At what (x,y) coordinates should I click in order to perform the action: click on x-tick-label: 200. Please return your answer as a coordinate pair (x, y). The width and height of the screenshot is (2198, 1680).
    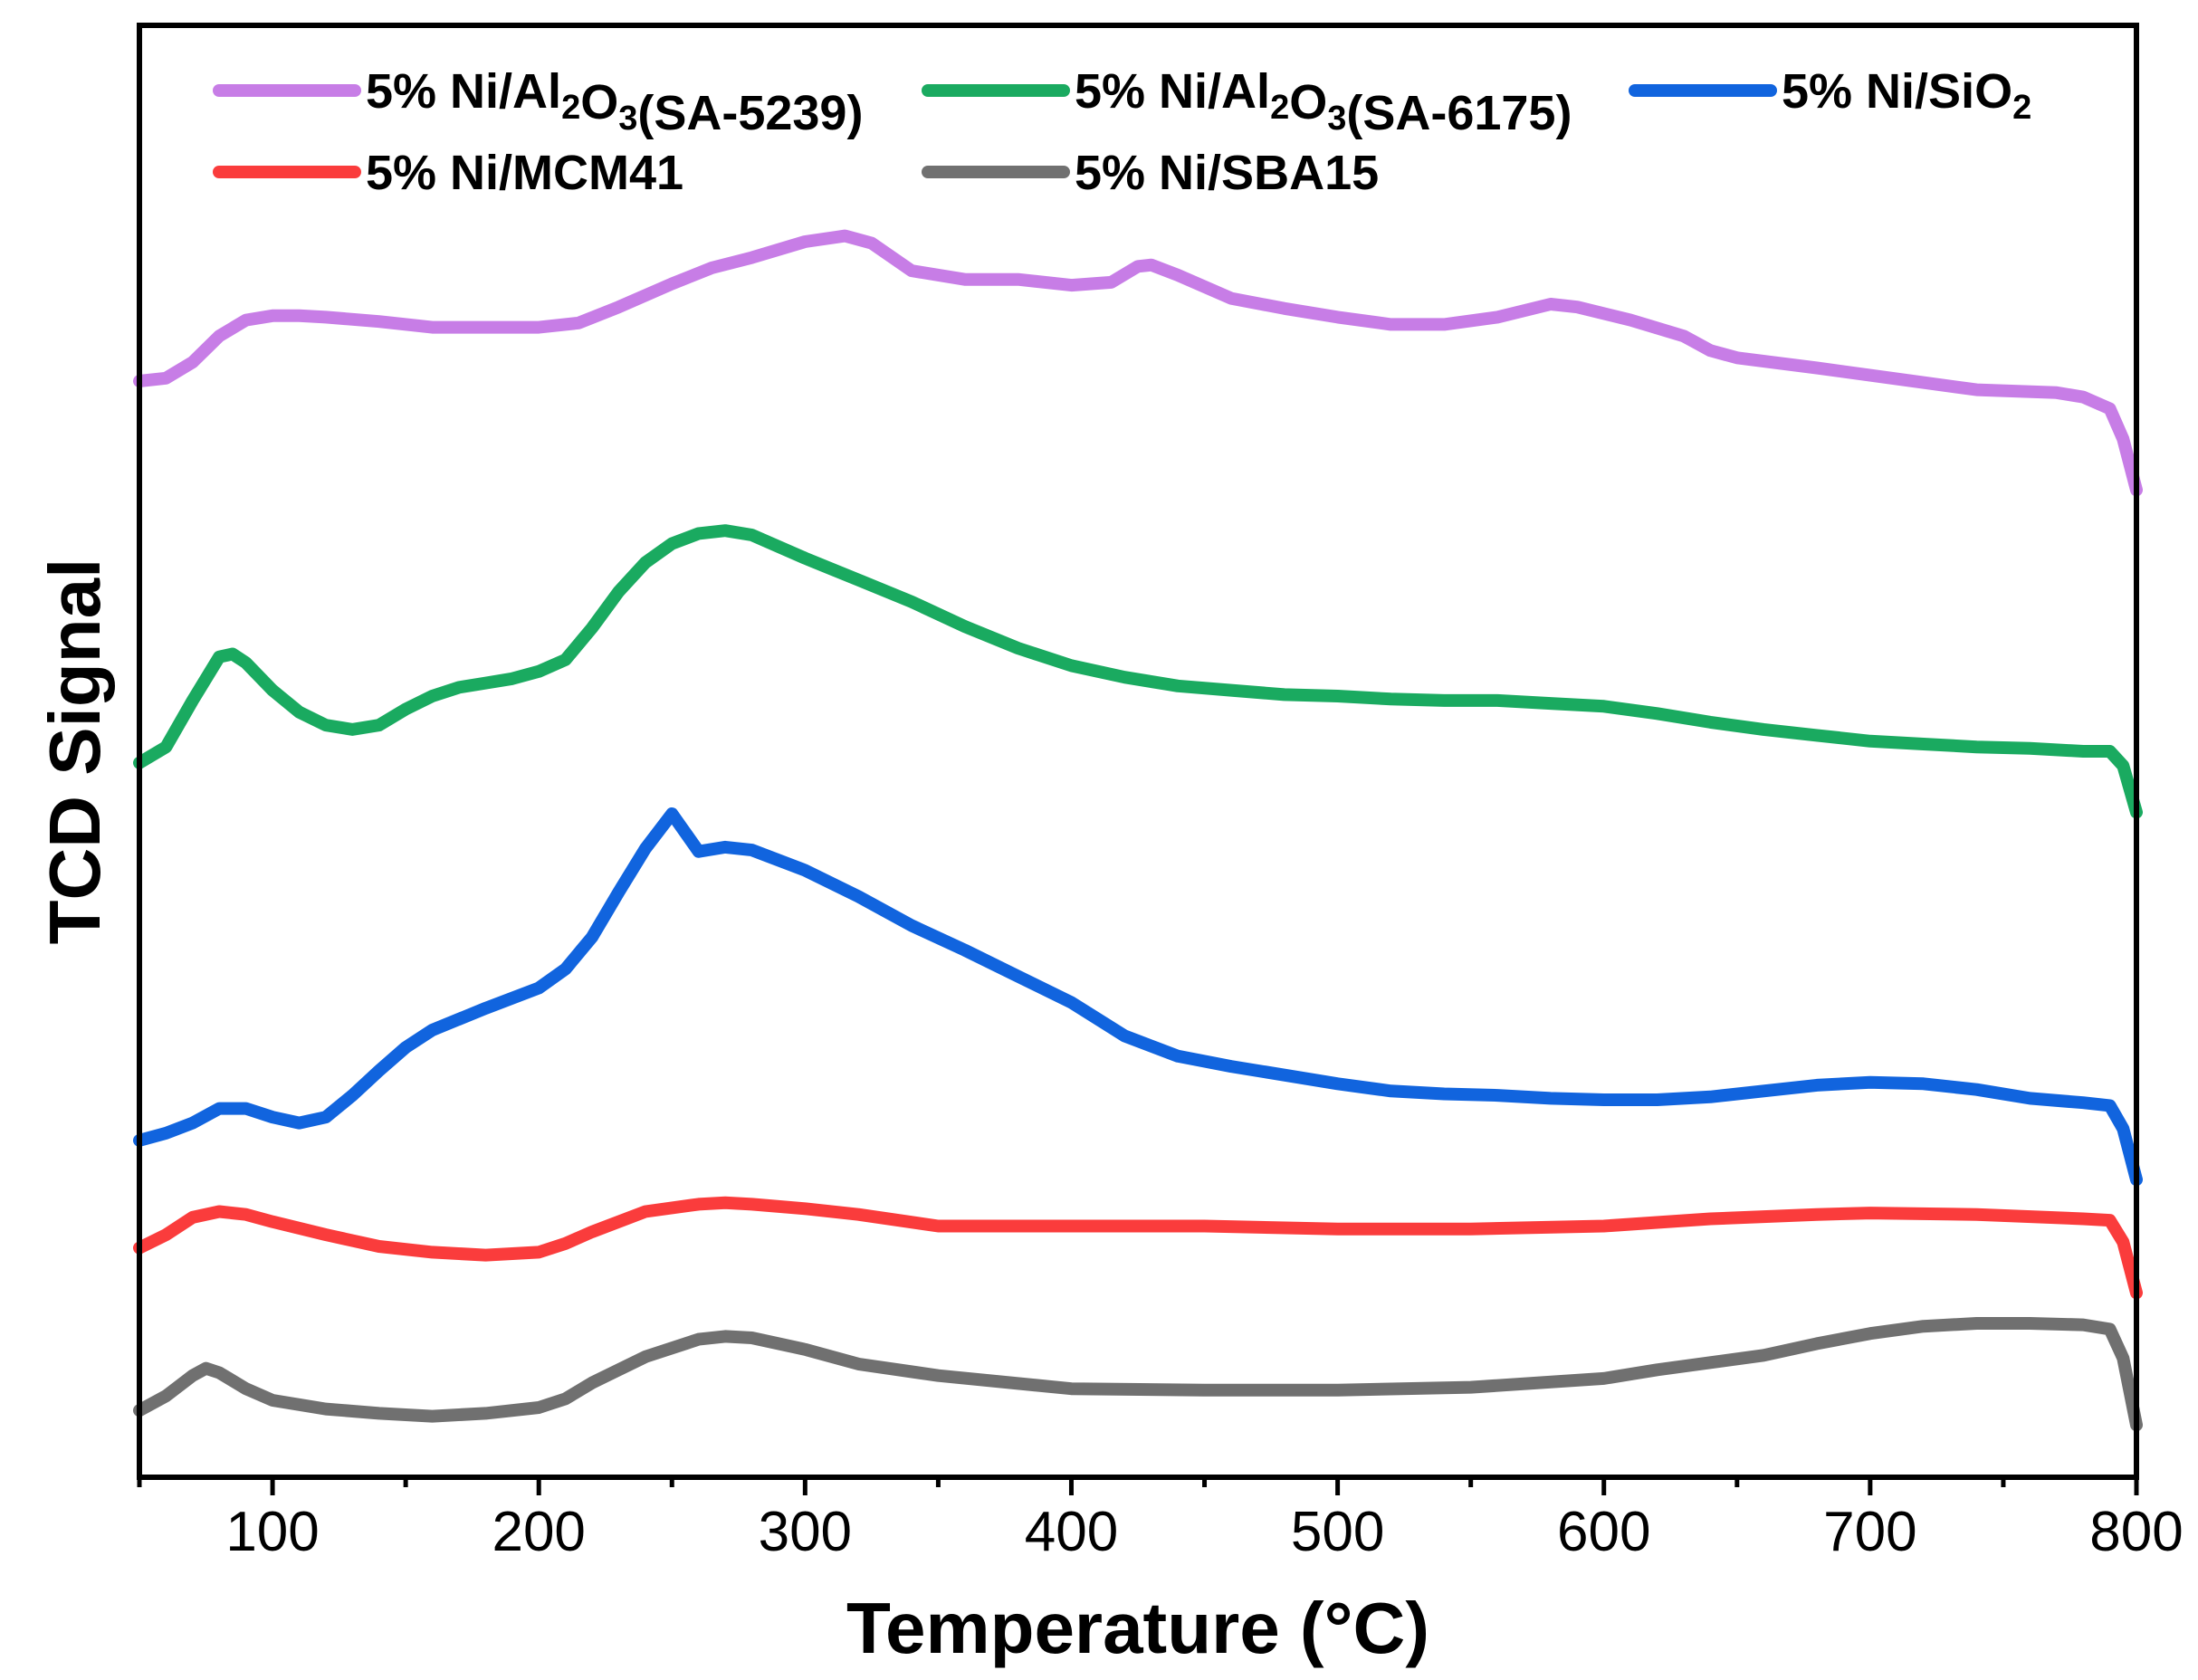
    Looking at the image, I should click on (538, 1532).